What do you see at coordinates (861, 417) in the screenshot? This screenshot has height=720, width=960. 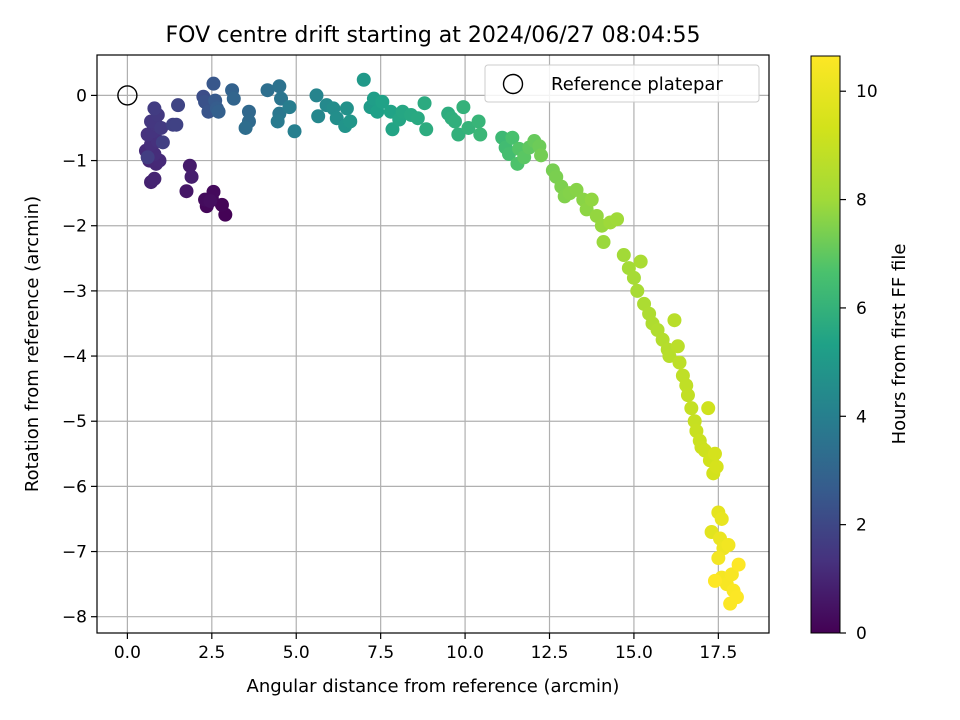 I see `colorbar-tick-label: 4` at bounding box center [861, 417].